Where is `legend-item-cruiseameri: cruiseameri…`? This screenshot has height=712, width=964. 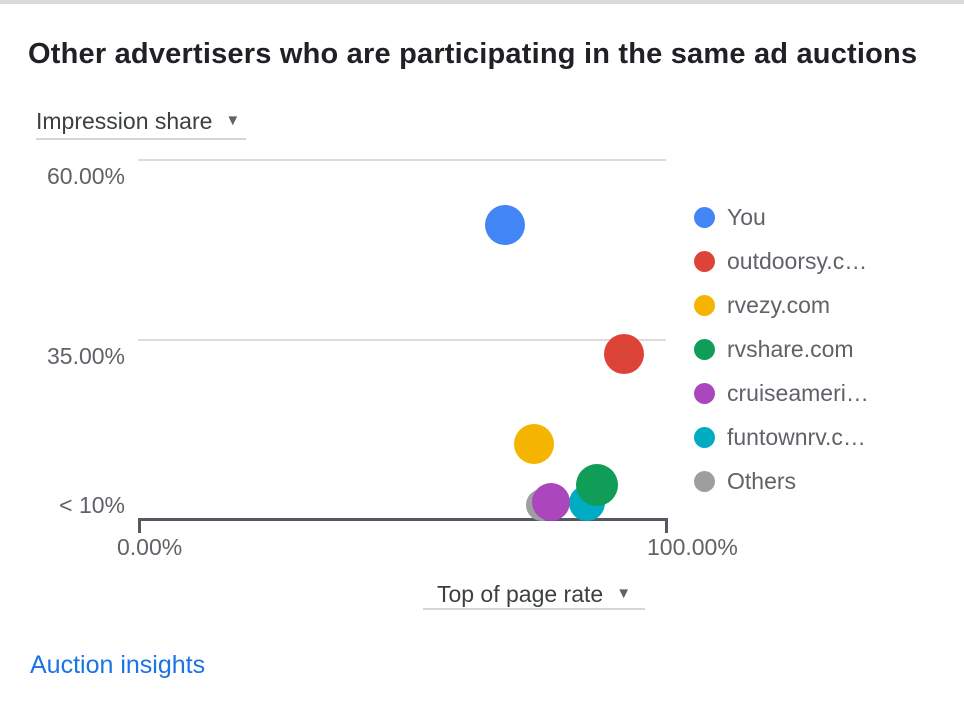
legend-item-cruiseameri: cruiseameri… is located at coordinates (781, 393).